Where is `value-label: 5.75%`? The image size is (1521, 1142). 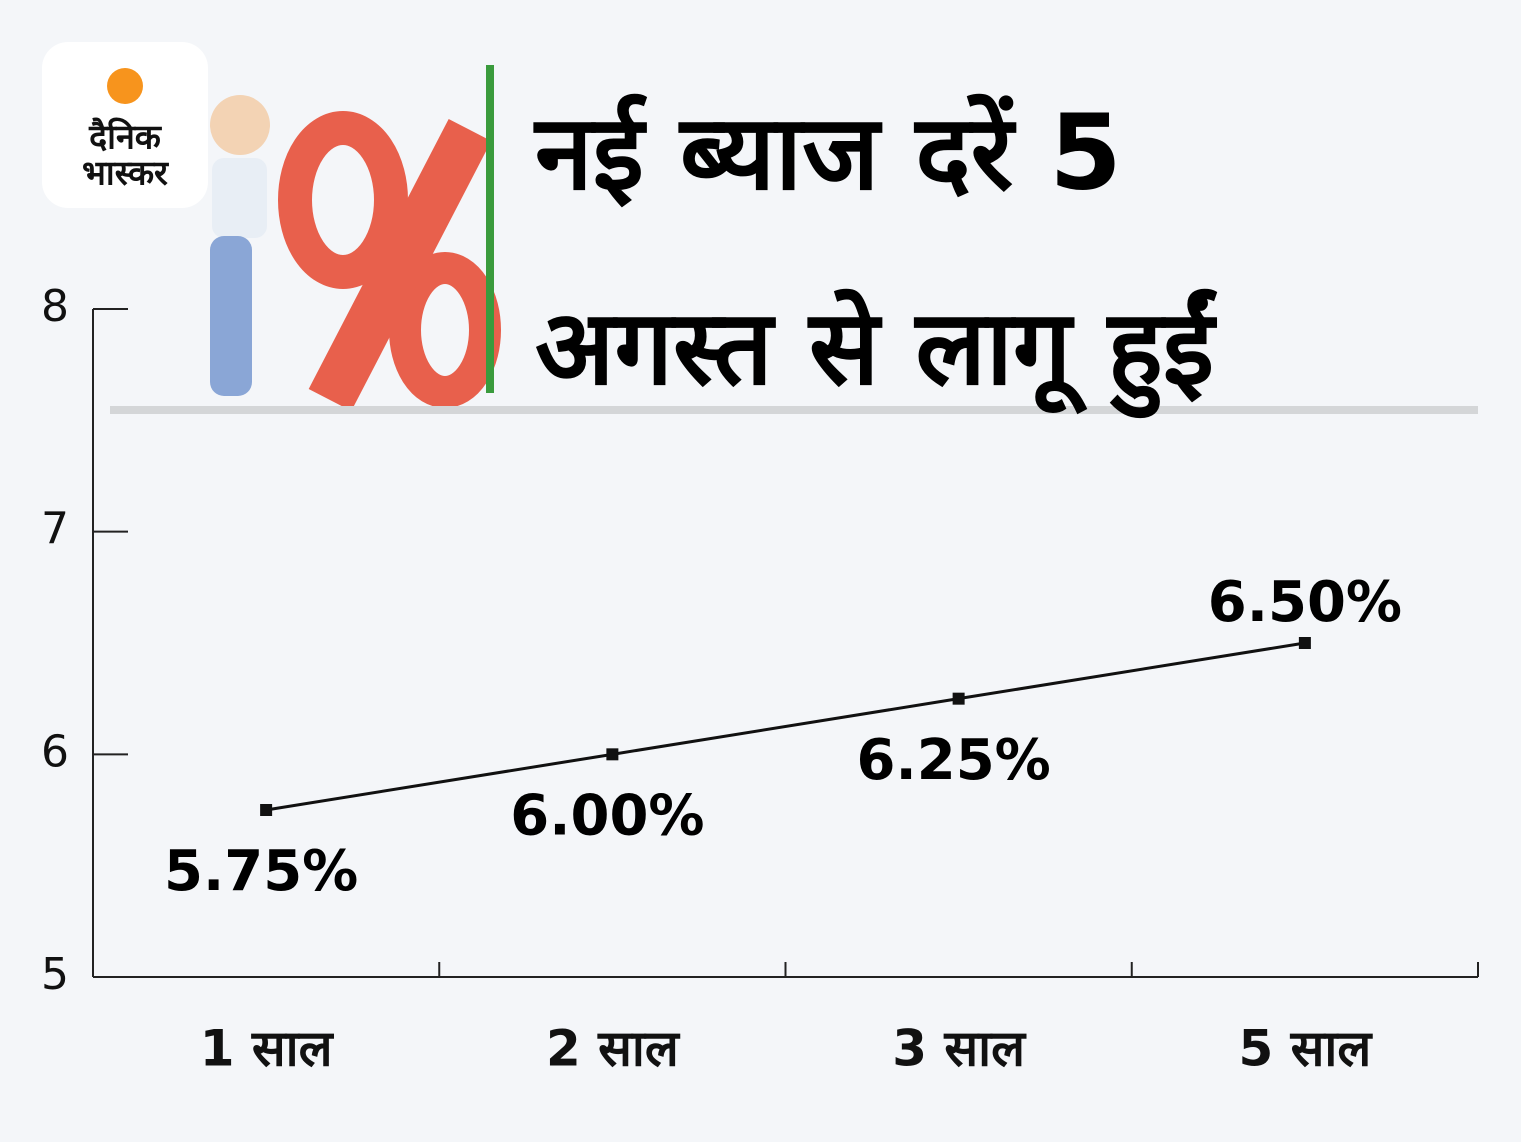
value-label: 5.75% is located at coordinates (261, 871).